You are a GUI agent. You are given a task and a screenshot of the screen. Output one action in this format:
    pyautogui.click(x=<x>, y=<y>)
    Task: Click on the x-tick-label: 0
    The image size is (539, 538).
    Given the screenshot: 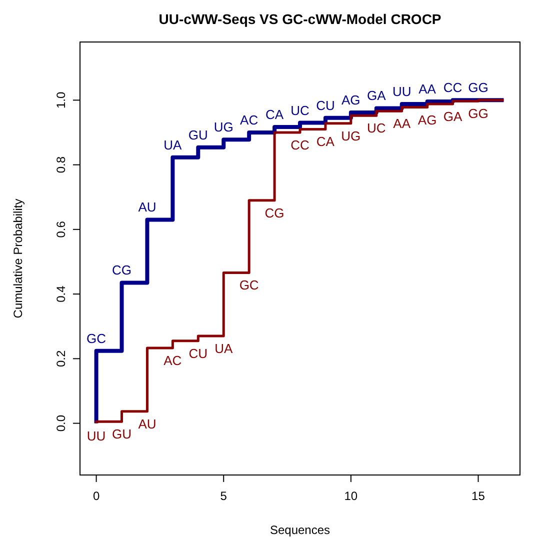 What is the action you would take?
    pyautogui.click(x=96, y=496)
    